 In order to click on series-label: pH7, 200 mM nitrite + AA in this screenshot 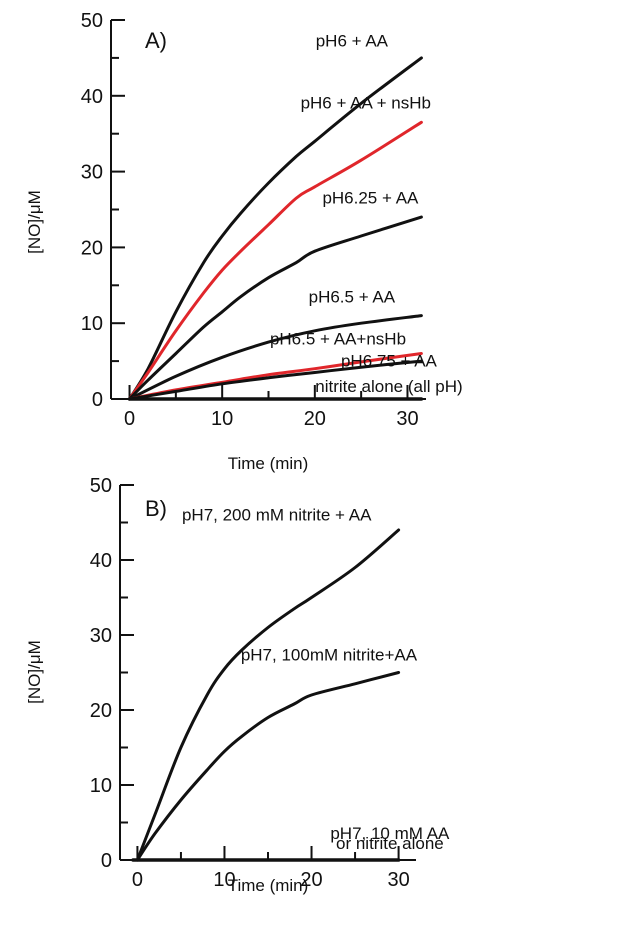, I will do `click(277, 514)`.